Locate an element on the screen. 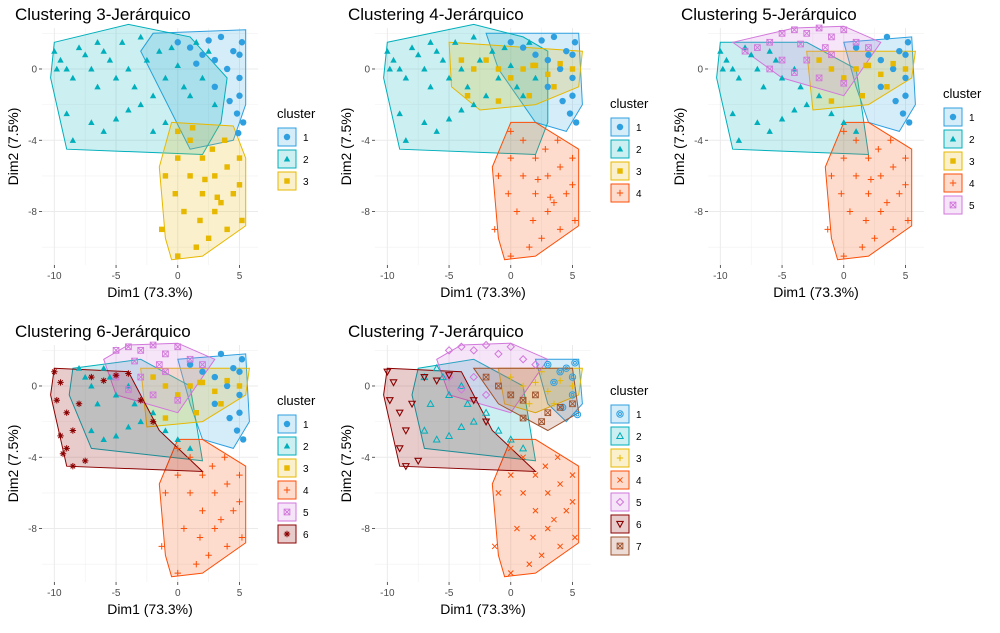  legend-key-2: 2 is located at coordinates (626, 149).